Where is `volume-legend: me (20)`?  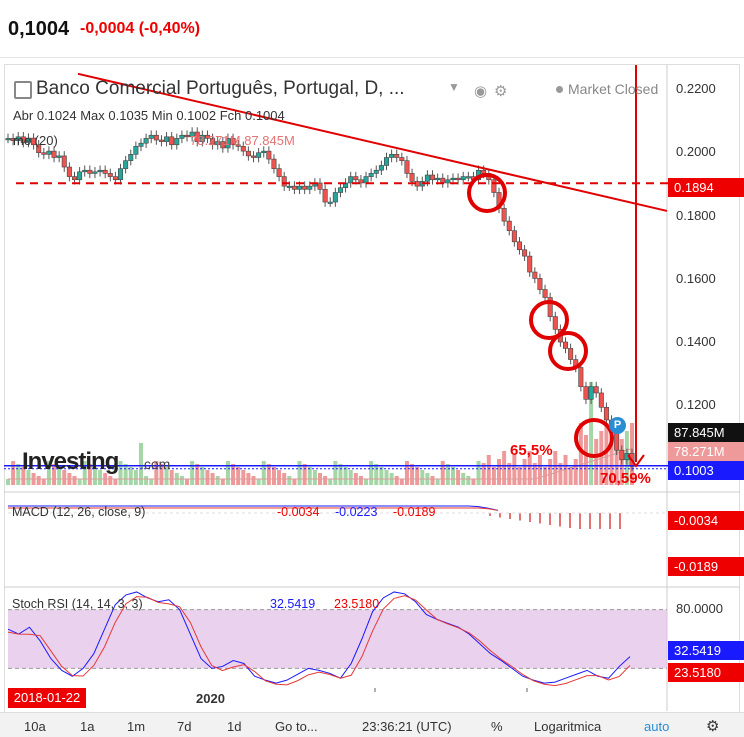
volume-legend: me (20) is located at coordinates (35, 140).